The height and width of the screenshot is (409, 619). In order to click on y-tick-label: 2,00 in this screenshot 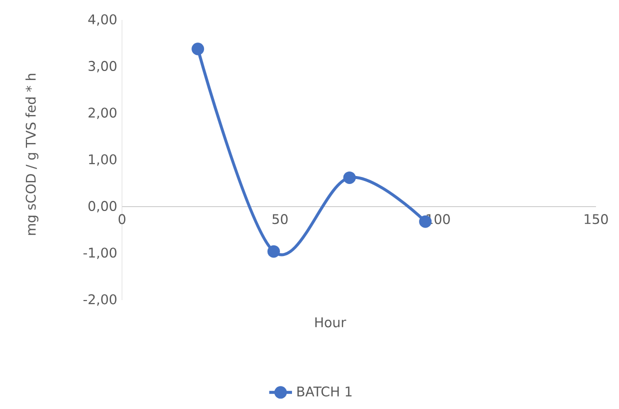, I will do `click(102, 114)`.